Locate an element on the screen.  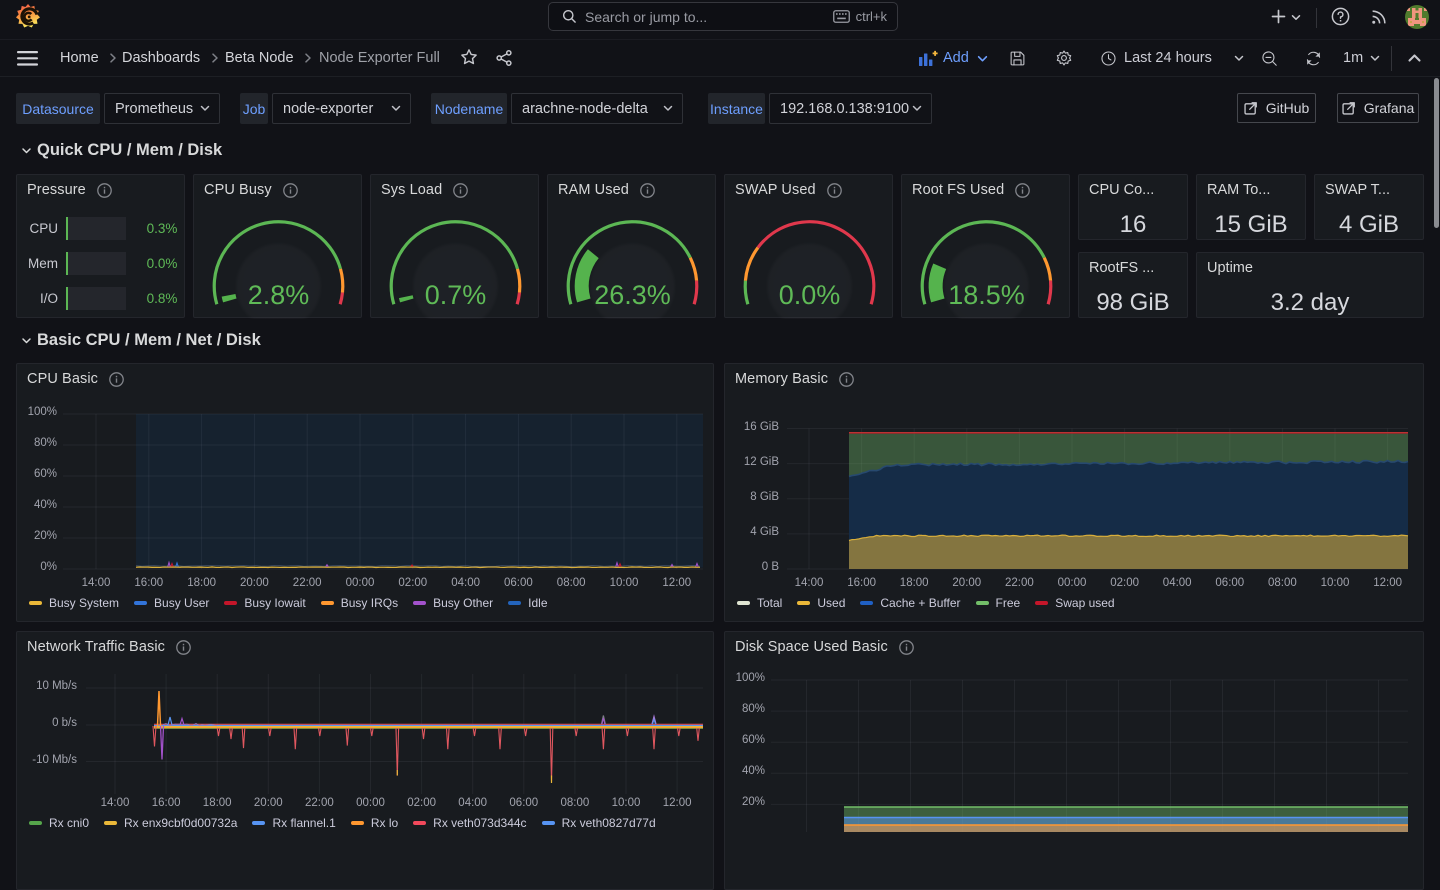
svg-text: 0.0% is located at coordinates (810, 295).